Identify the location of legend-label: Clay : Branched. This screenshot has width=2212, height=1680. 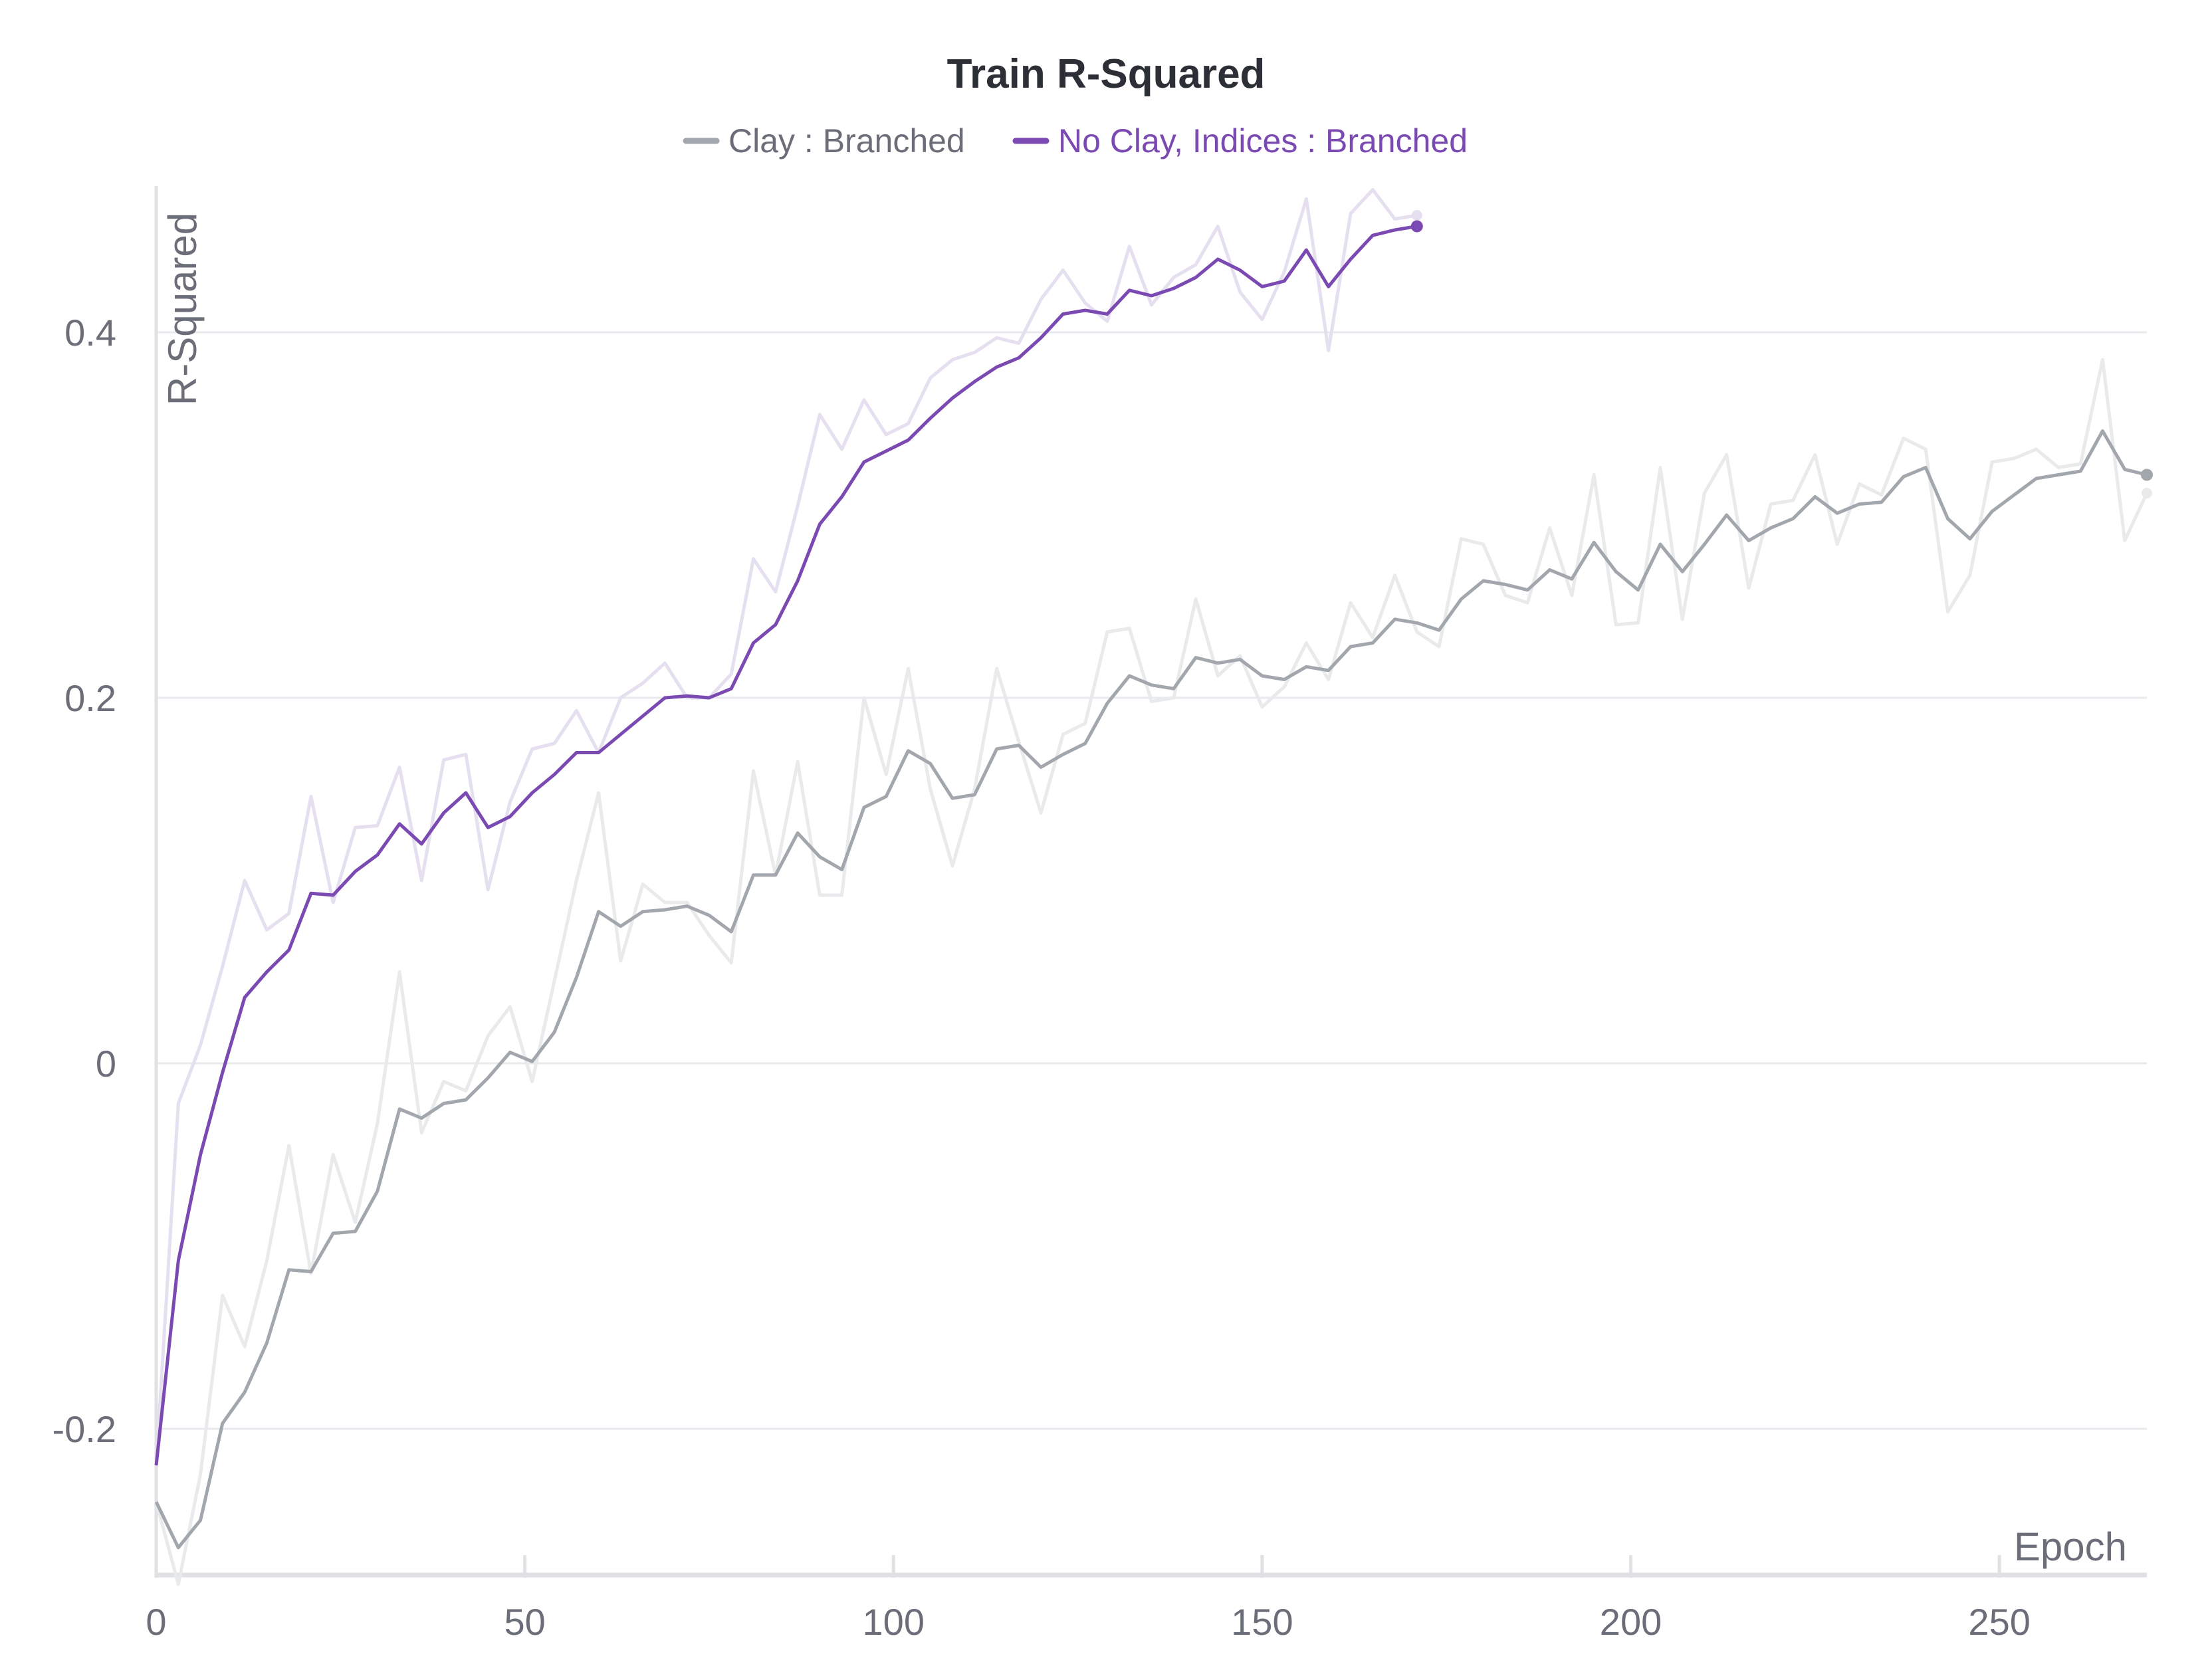
(847, 140).